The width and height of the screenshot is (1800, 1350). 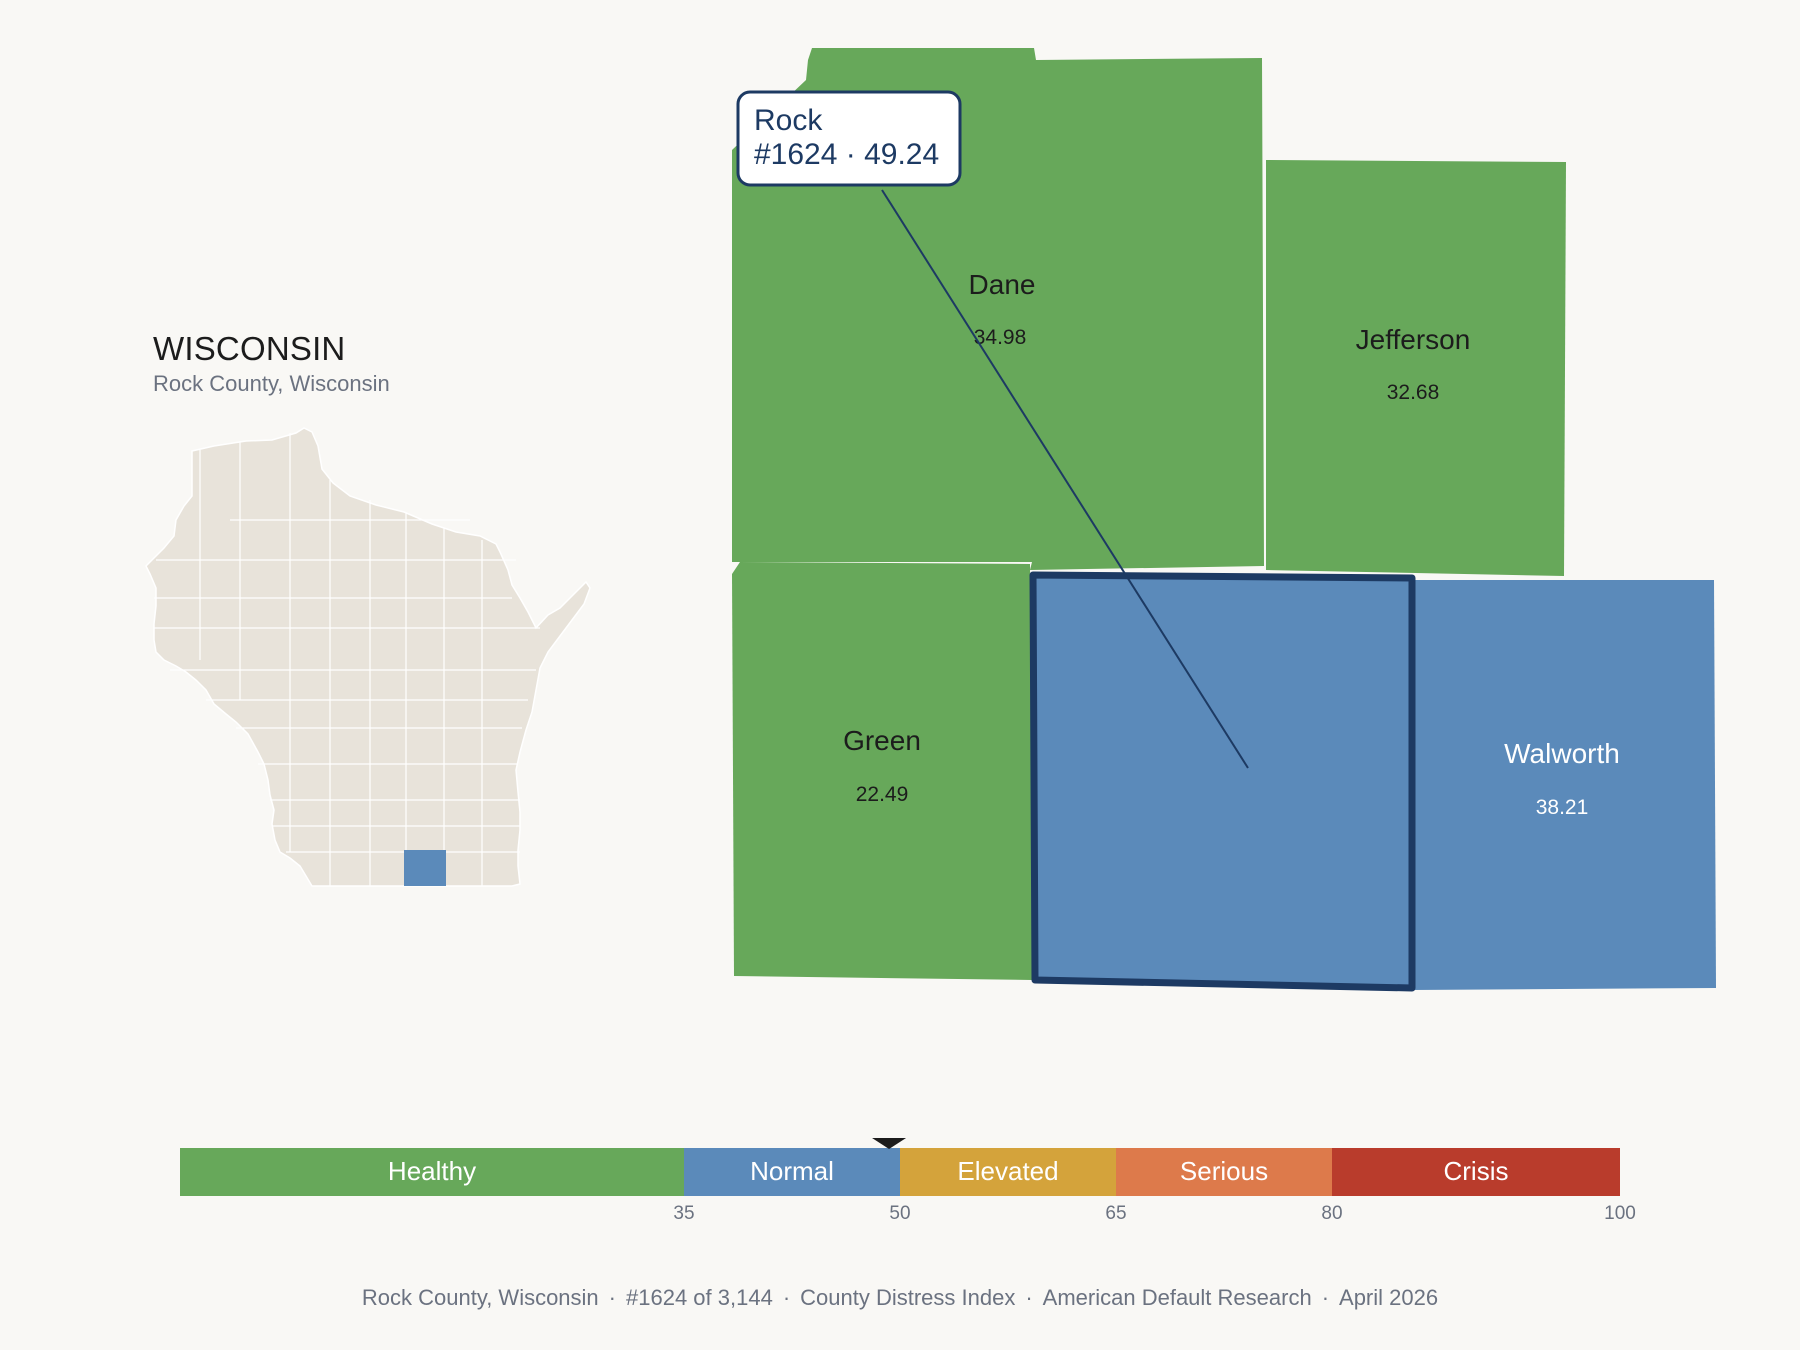 I want to click on county-value-green: 22.49, so click(x=882, y=794).